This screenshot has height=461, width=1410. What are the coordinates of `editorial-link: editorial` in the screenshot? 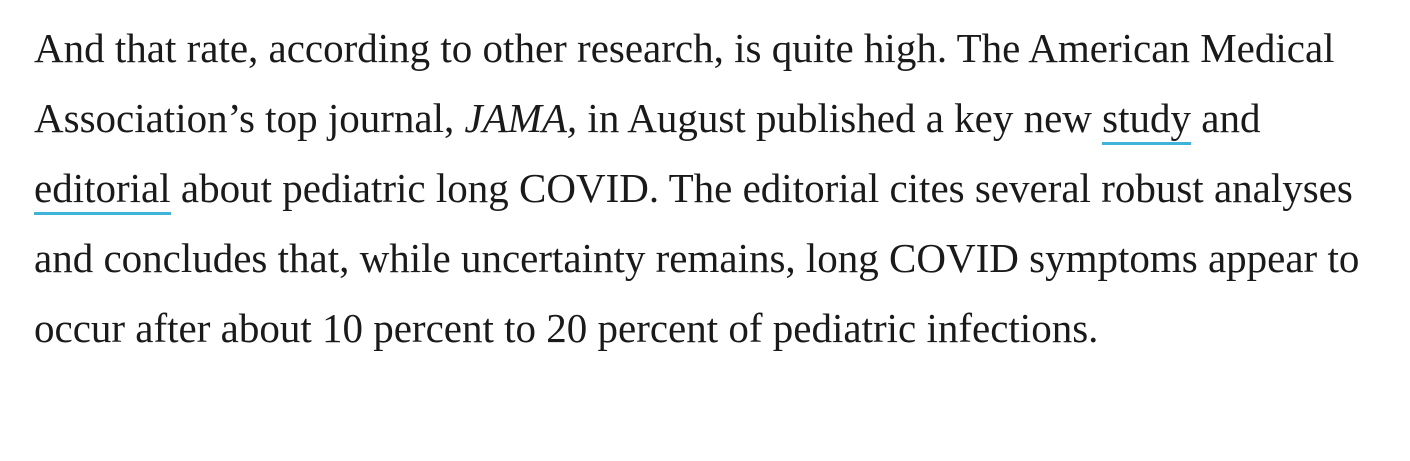 It's located at (102, 190).